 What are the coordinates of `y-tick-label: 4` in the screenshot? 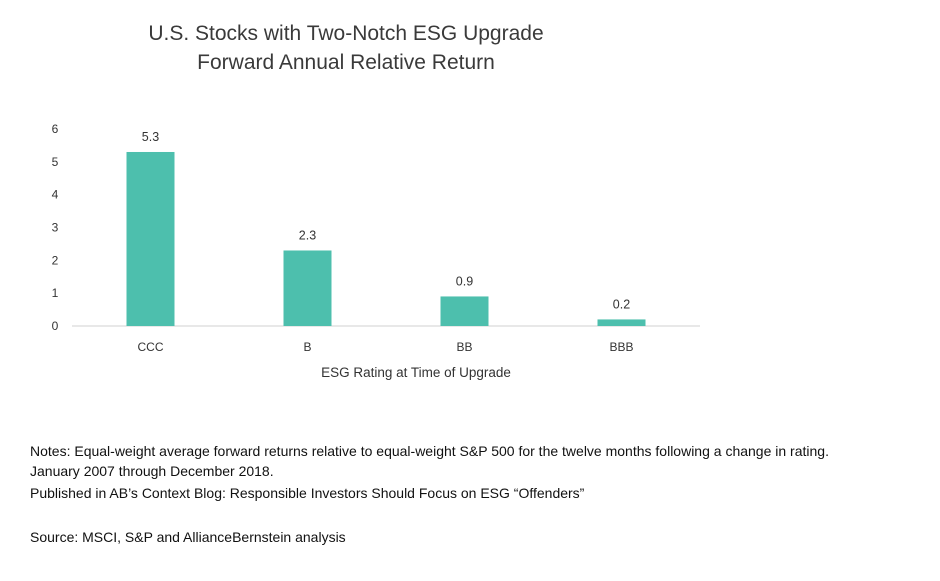 It's located at (55, 195).